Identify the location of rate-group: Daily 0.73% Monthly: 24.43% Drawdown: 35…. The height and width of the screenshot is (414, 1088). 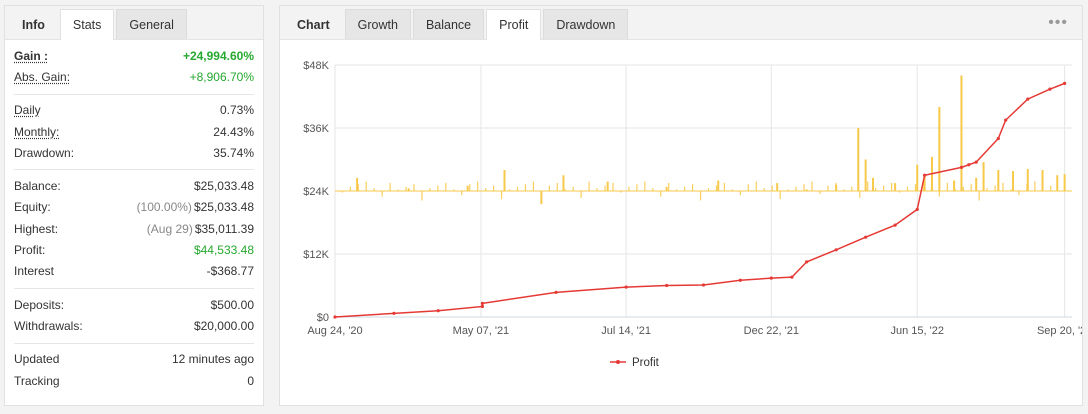
(134, 133).